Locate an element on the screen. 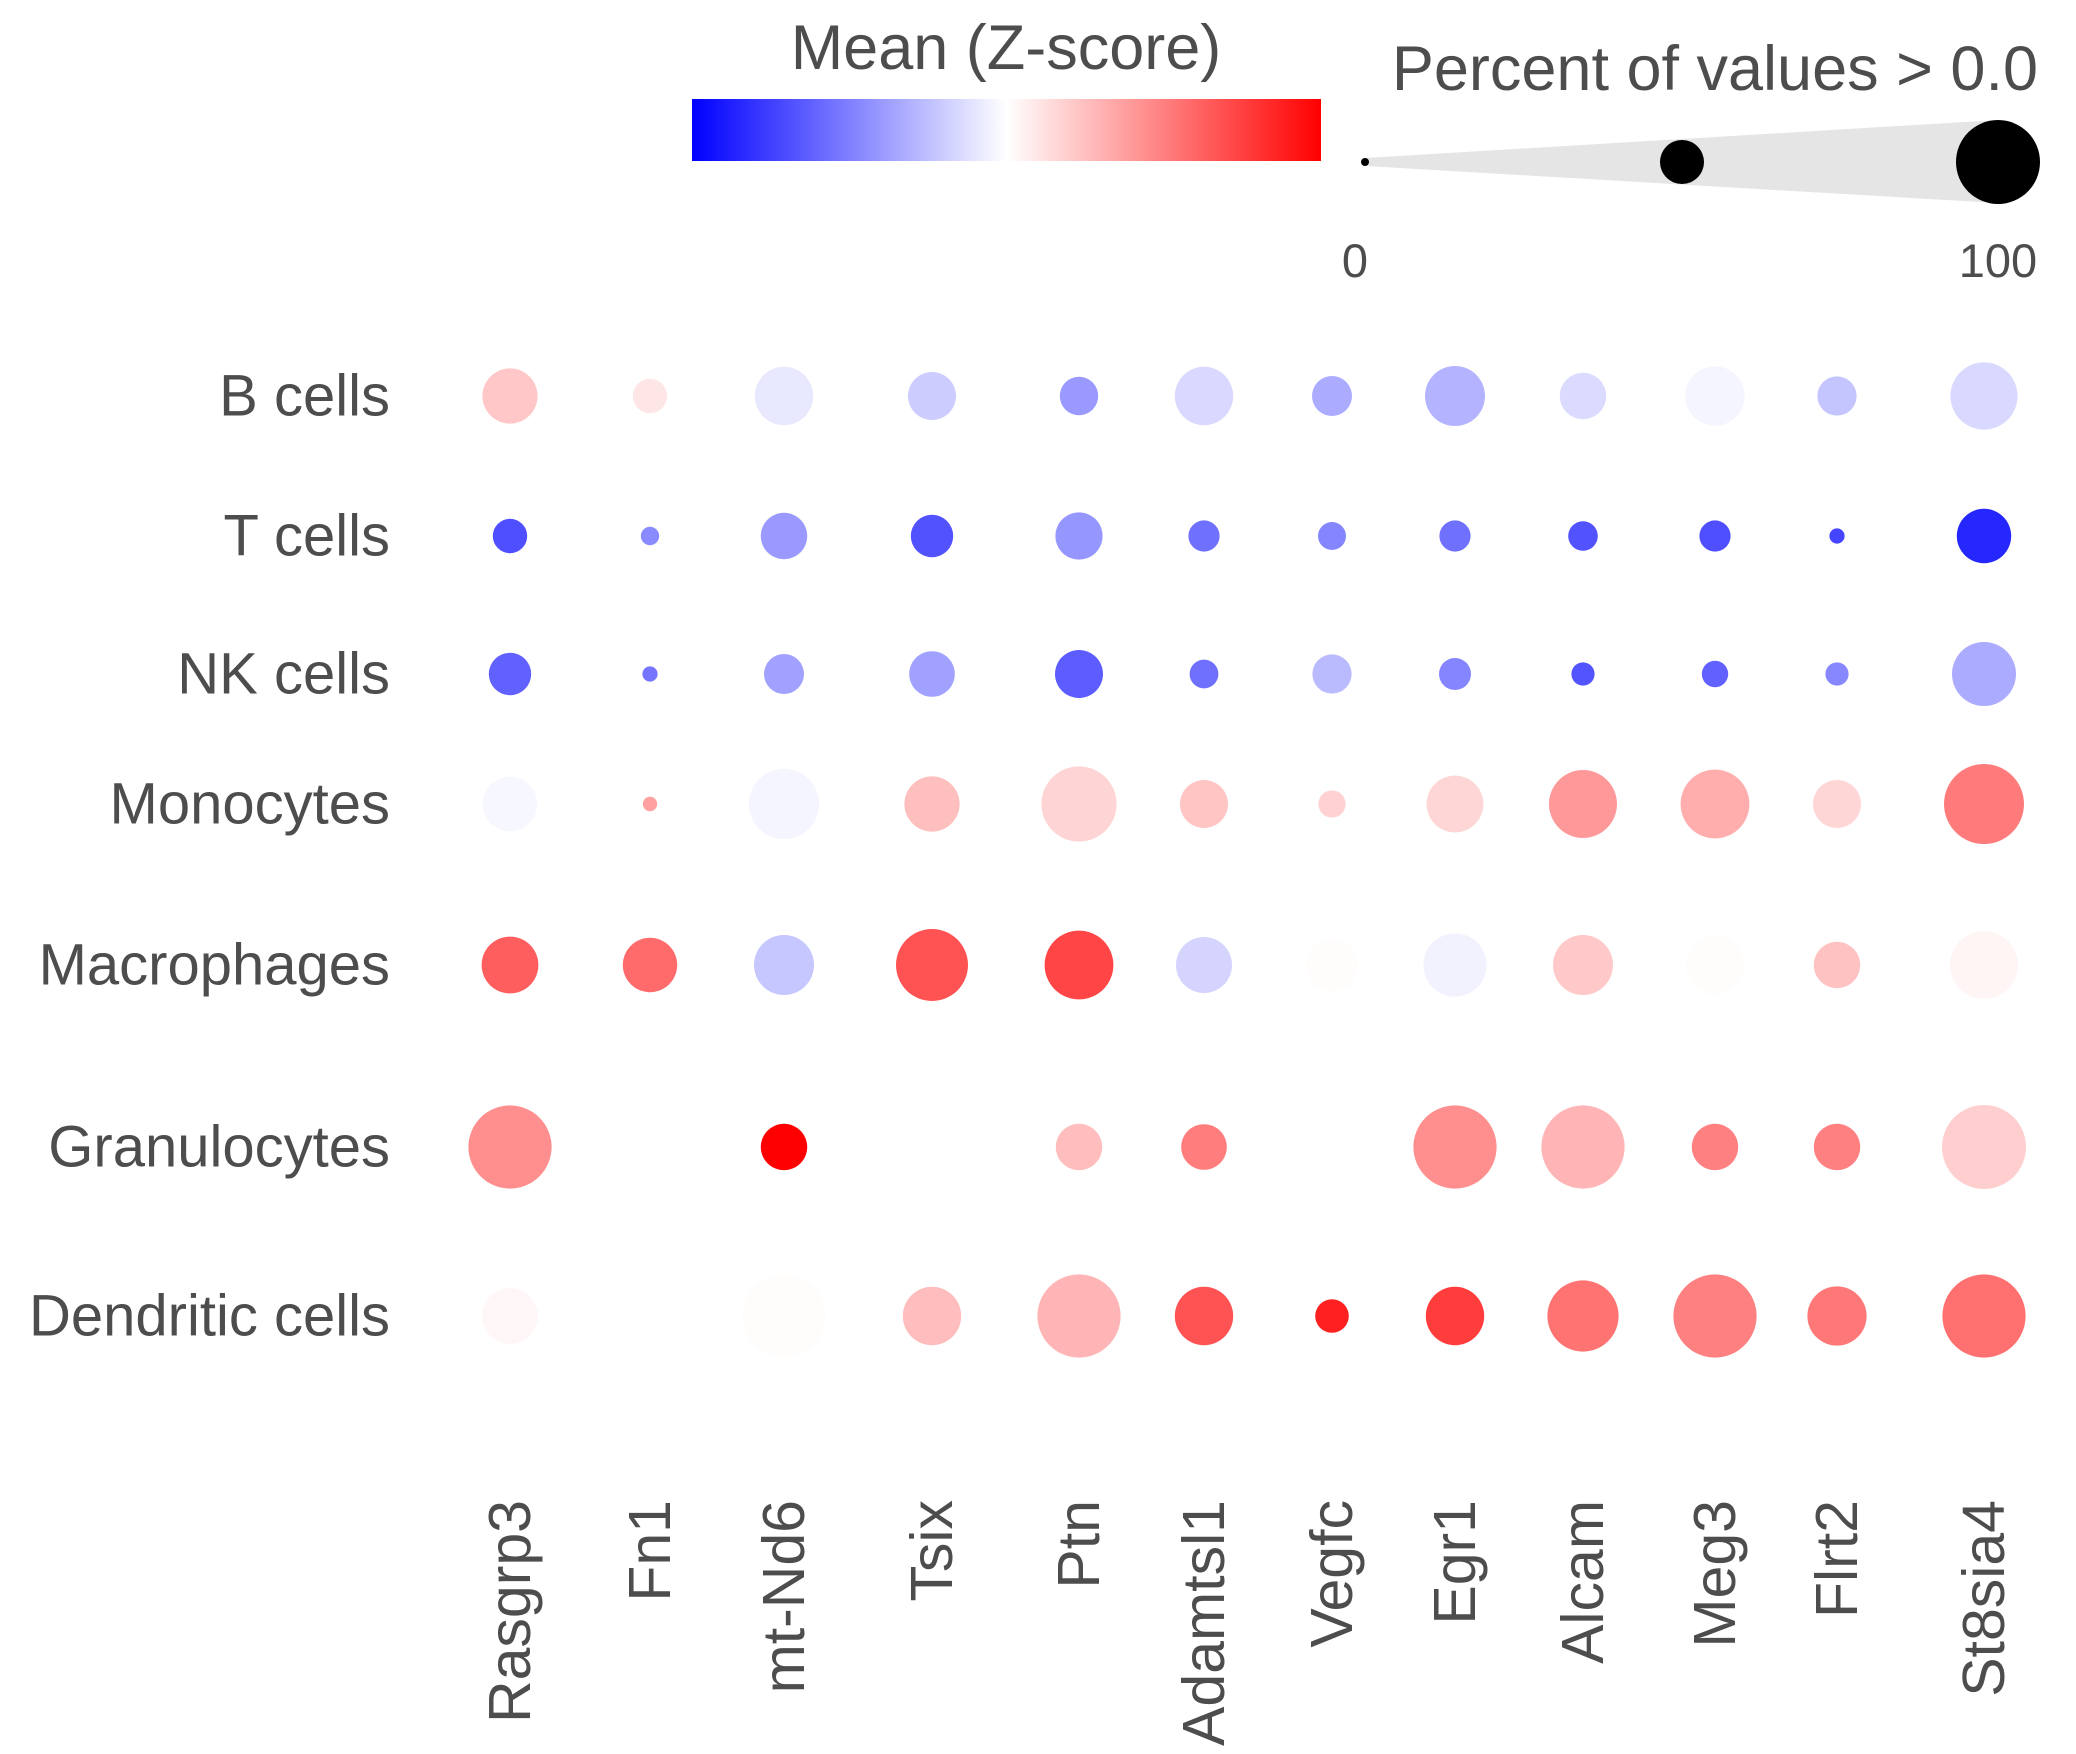 This screenshot has height=1754, width=2076. dot-monocytes-rasgrp3 is located at coordinates (510, 804).